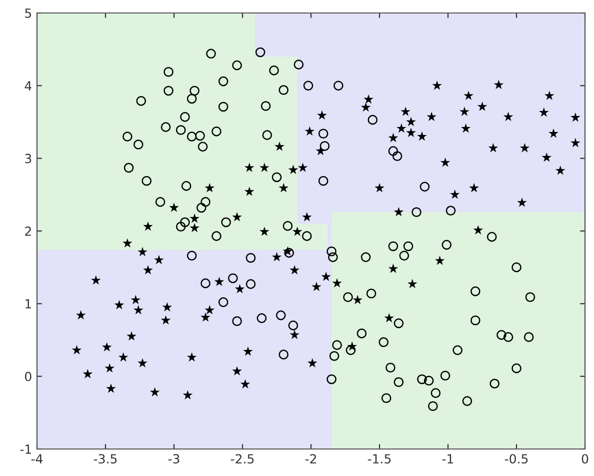  What do you see at coordinates (310, 459) in the screenshot?
I see `x-tick-label: -2` at bounding box center [310, 459].